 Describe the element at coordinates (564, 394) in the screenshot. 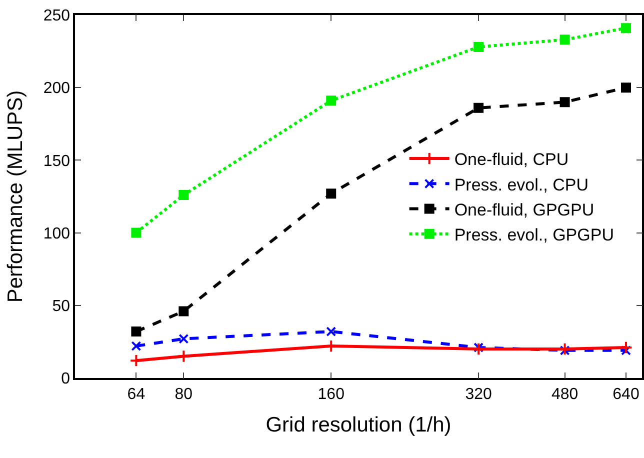

I see `x-tick-label: 480` at that location.